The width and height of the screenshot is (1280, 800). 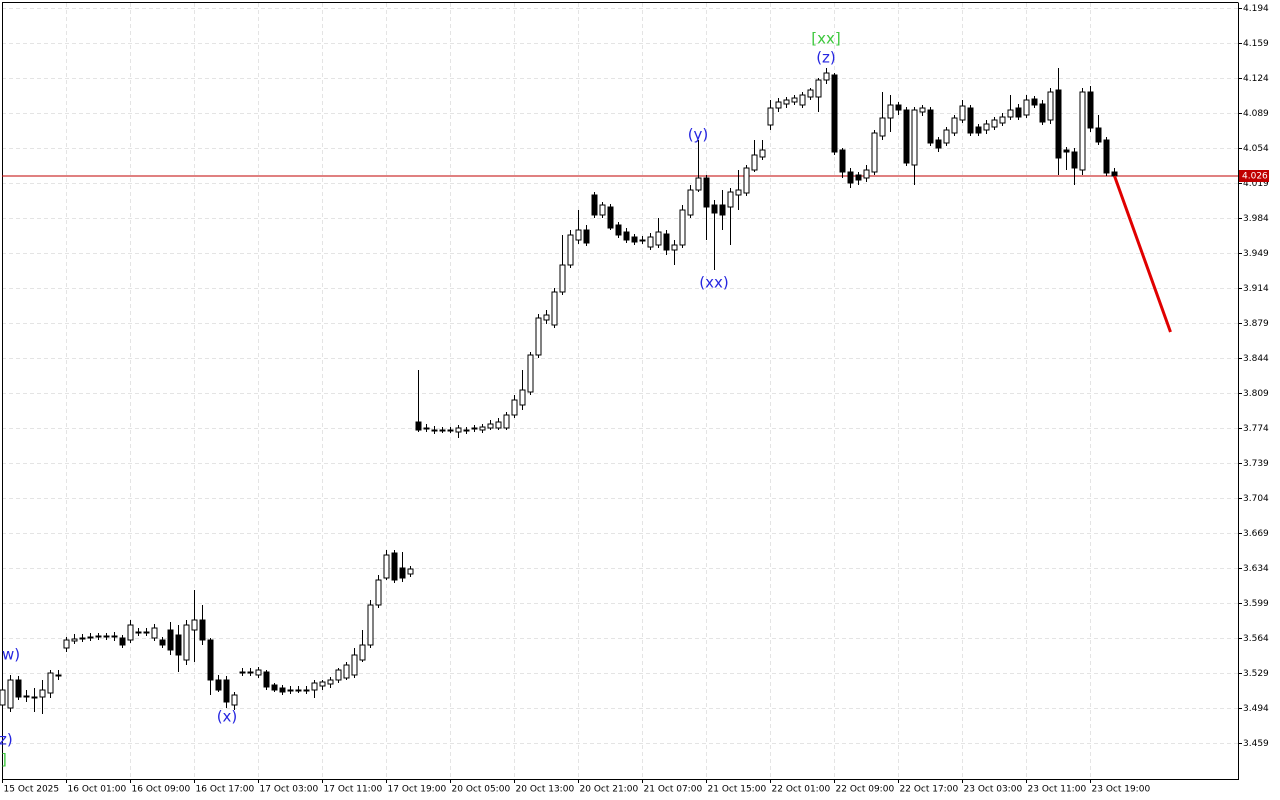 What do you see at coordinates (289, 790) in the screenshot?
I see `x-tick-label: 17 Oct 03:00` at bounding box center [289, 790].